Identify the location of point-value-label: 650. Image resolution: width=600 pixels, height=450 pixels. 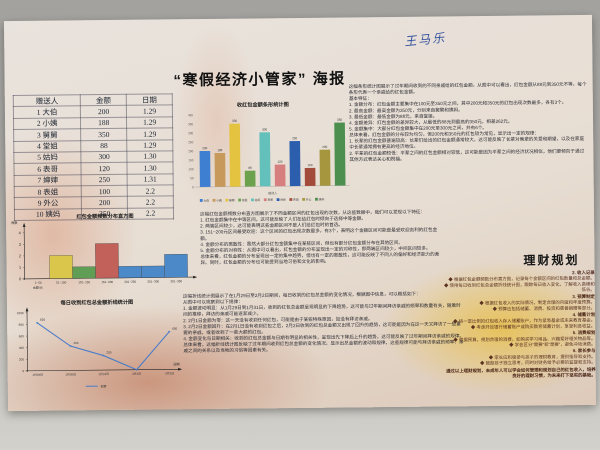
(174, 329).